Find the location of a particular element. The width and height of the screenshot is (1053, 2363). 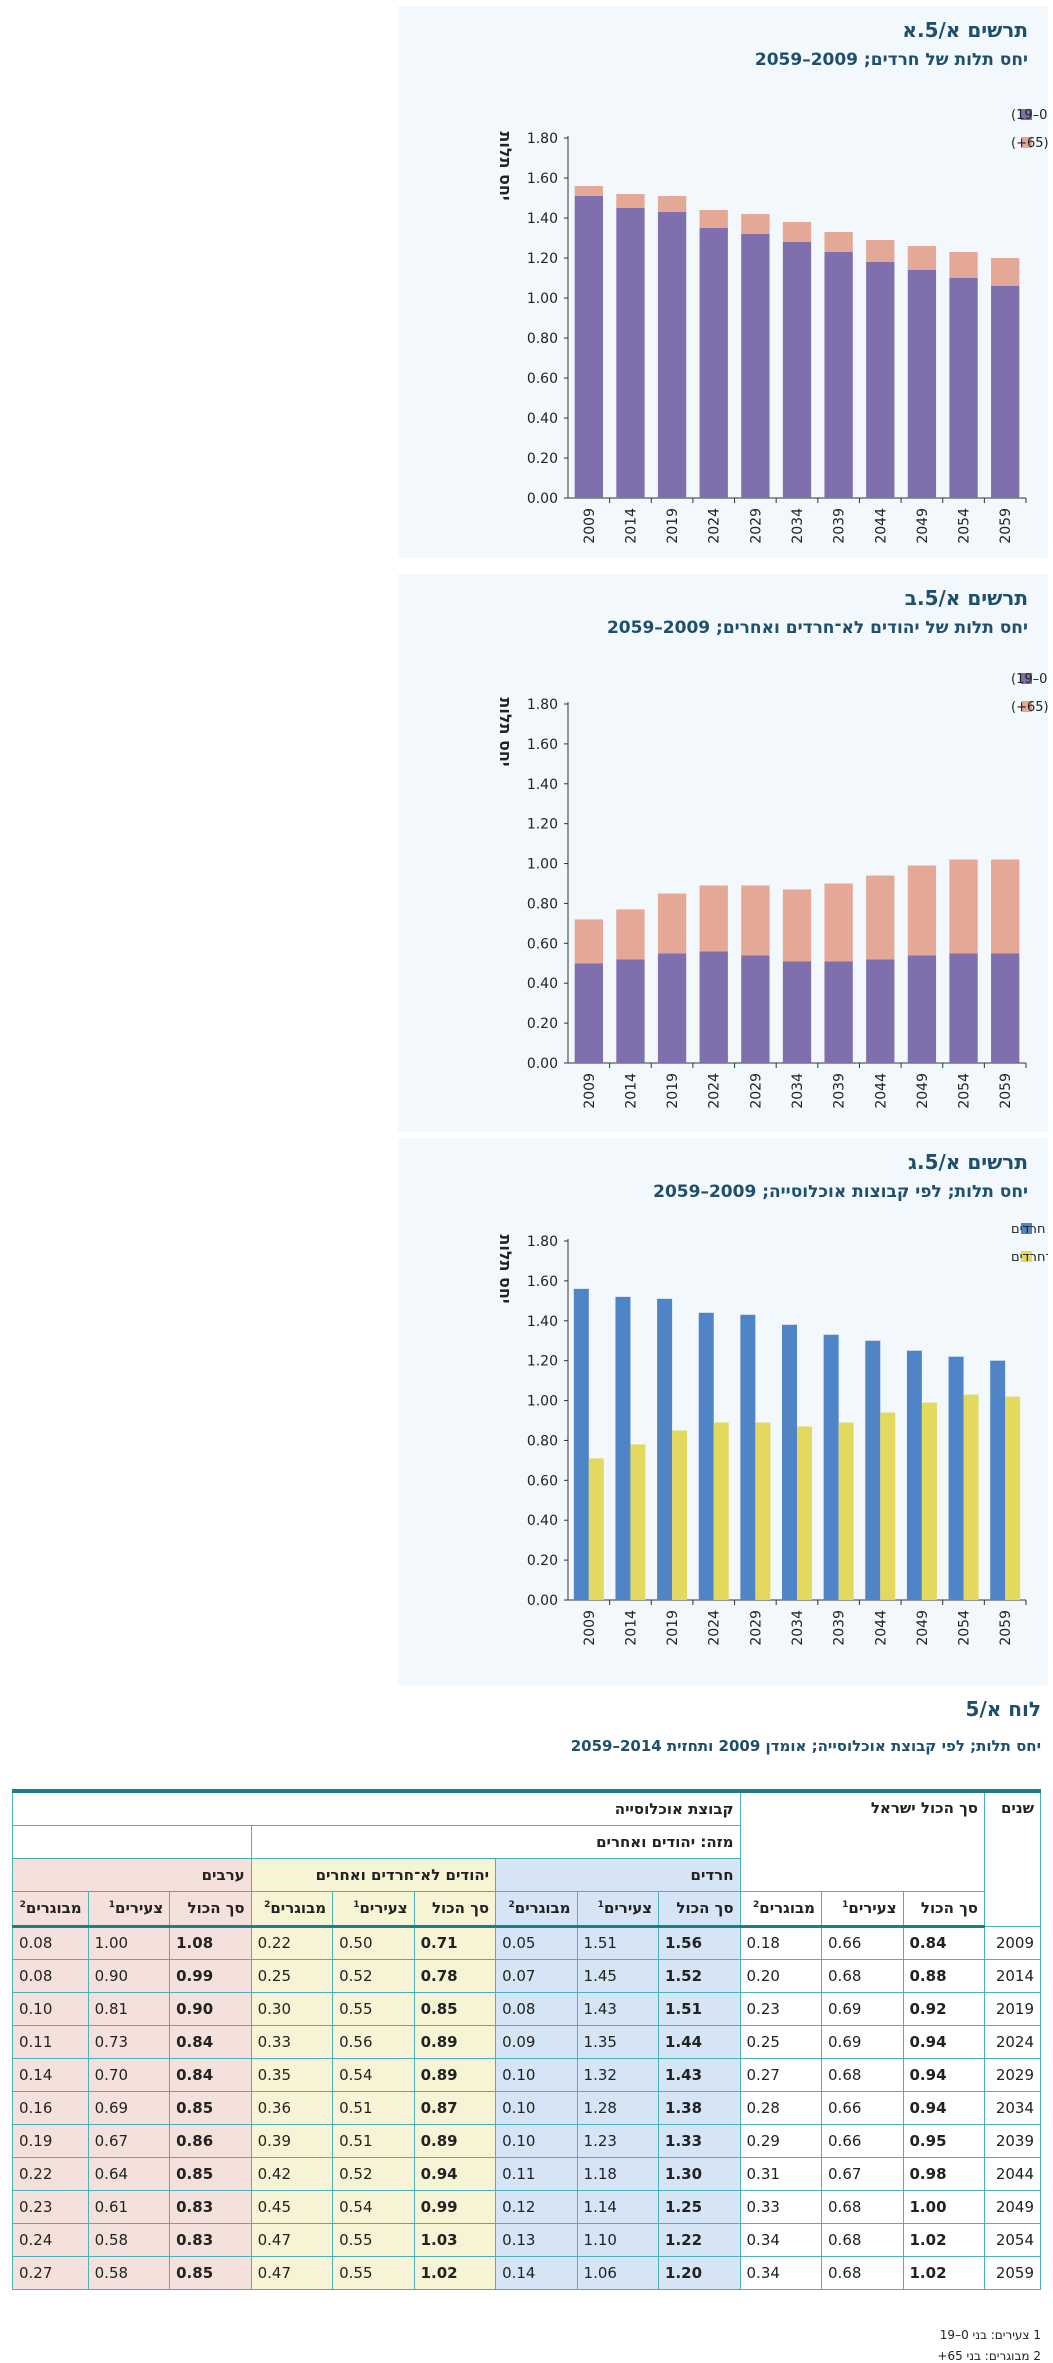

value-cell: 0.83 is located at coordinates (210, 2206).